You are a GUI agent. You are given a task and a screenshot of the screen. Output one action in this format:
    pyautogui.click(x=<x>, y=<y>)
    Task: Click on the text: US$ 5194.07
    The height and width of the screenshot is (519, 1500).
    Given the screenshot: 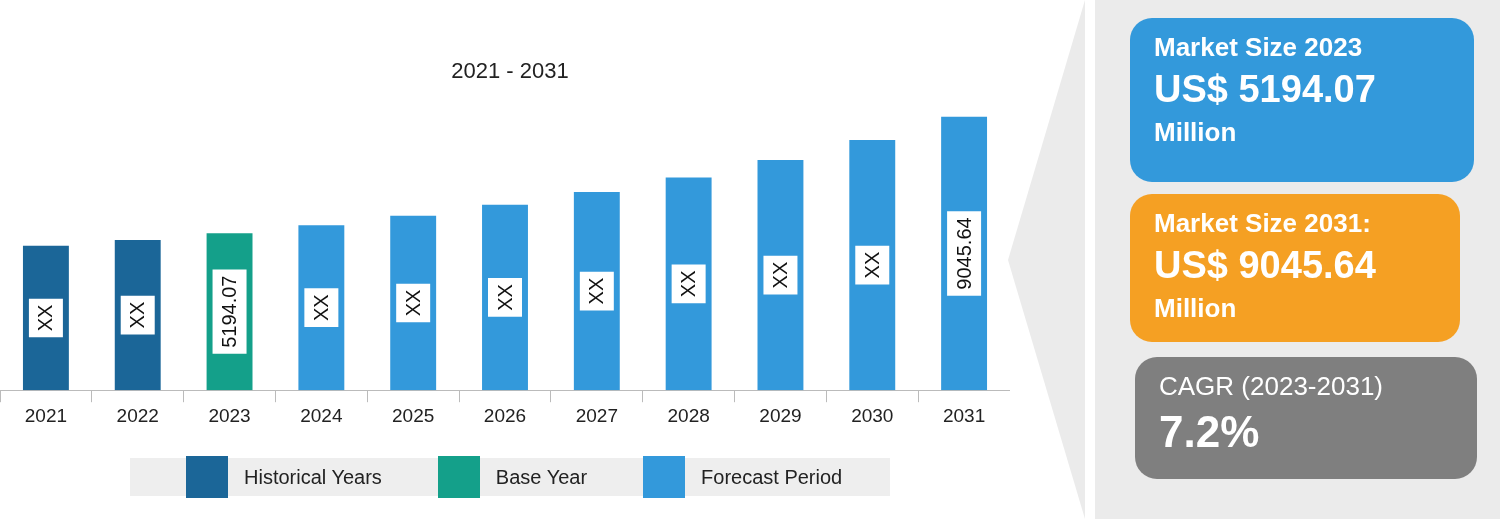 What is the action you would take?
    pyautogui.click(x=1265, y=90)
    